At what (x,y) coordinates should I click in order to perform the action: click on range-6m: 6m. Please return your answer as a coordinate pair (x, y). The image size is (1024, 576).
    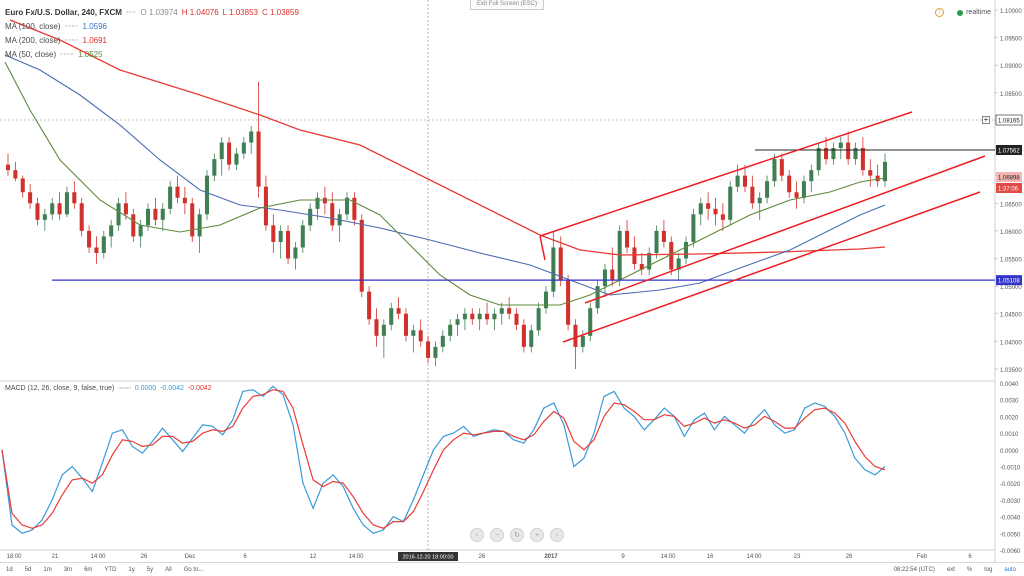
    Looking at the image, I should click on (88, 569).